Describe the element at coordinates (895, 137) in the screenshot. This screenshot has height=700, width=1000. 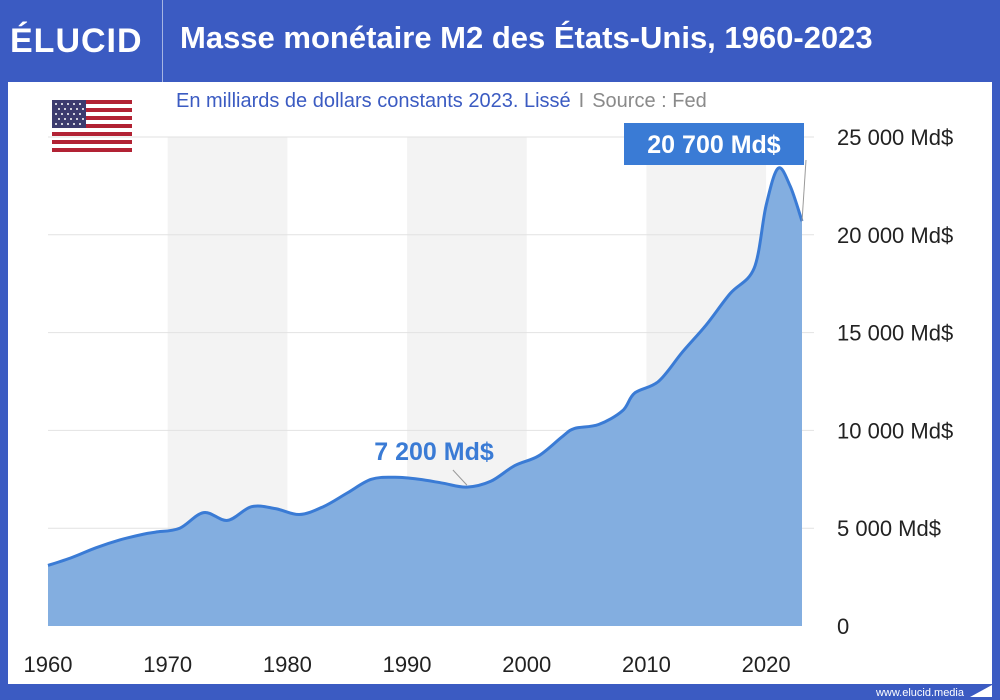
I see `y-tick-label: 25 000 Md$` at that location.